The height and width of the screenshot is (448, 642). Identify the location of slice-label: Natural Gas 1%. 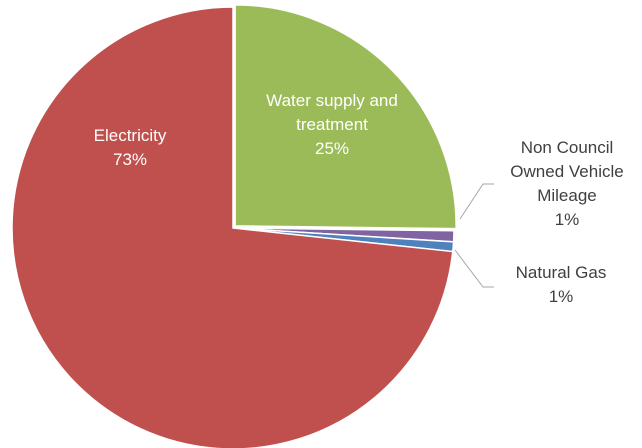
(561, 284).